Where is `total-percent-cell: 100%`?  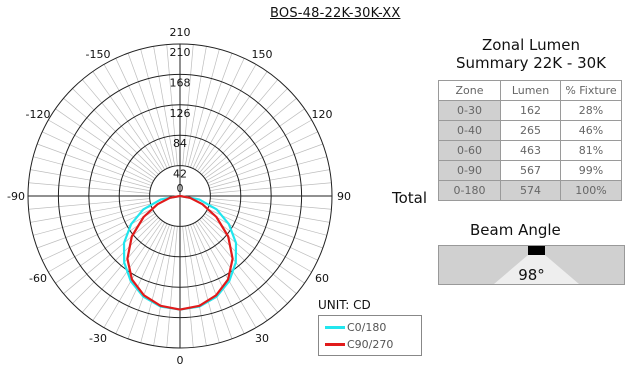 total-percent-cell: 100% is located at coordinates (591, 190).